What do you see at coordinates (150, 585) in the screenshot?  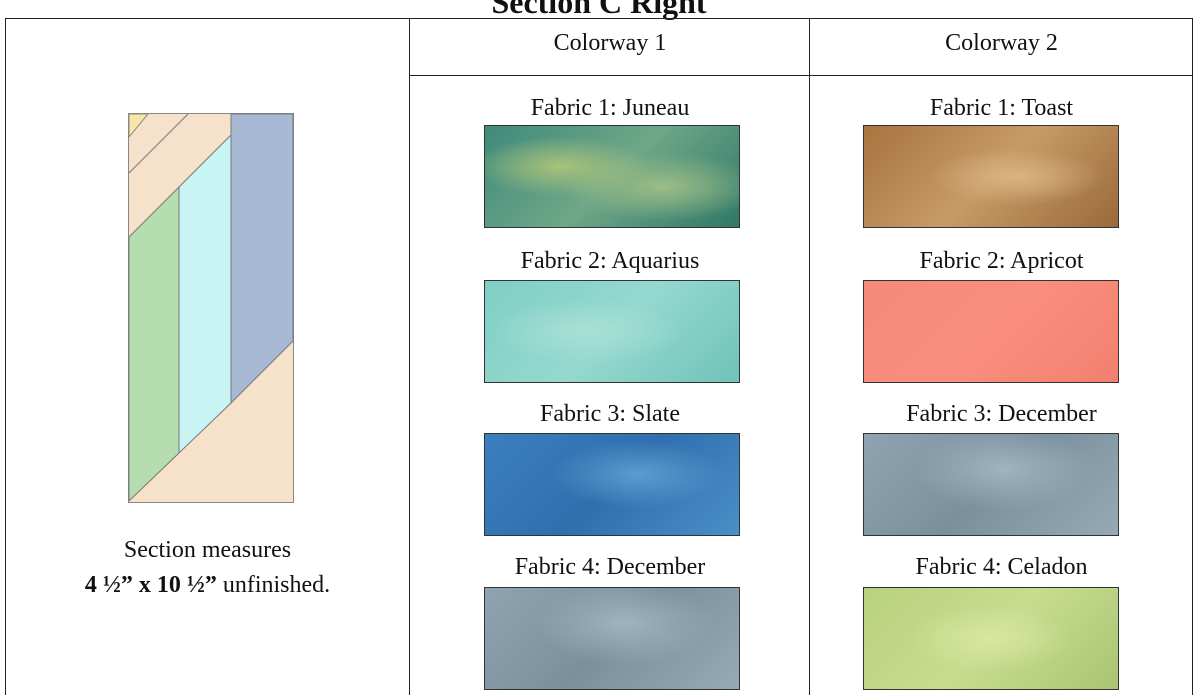 I see `size: 4 ½” x 10 ½”` at bounding box center [150, 585].